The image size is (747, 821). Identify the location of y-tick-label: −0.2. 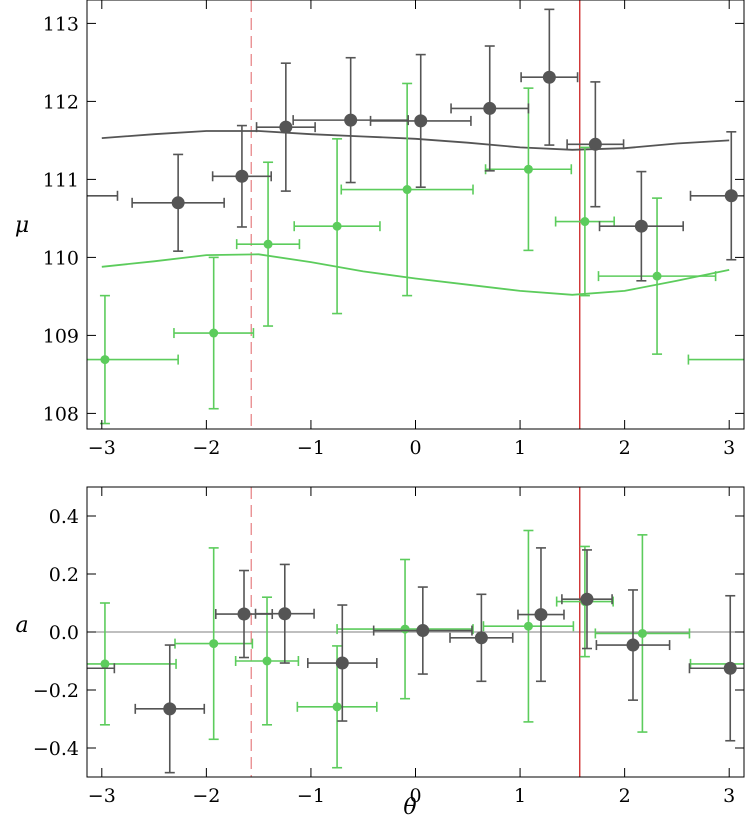
(56, 691).